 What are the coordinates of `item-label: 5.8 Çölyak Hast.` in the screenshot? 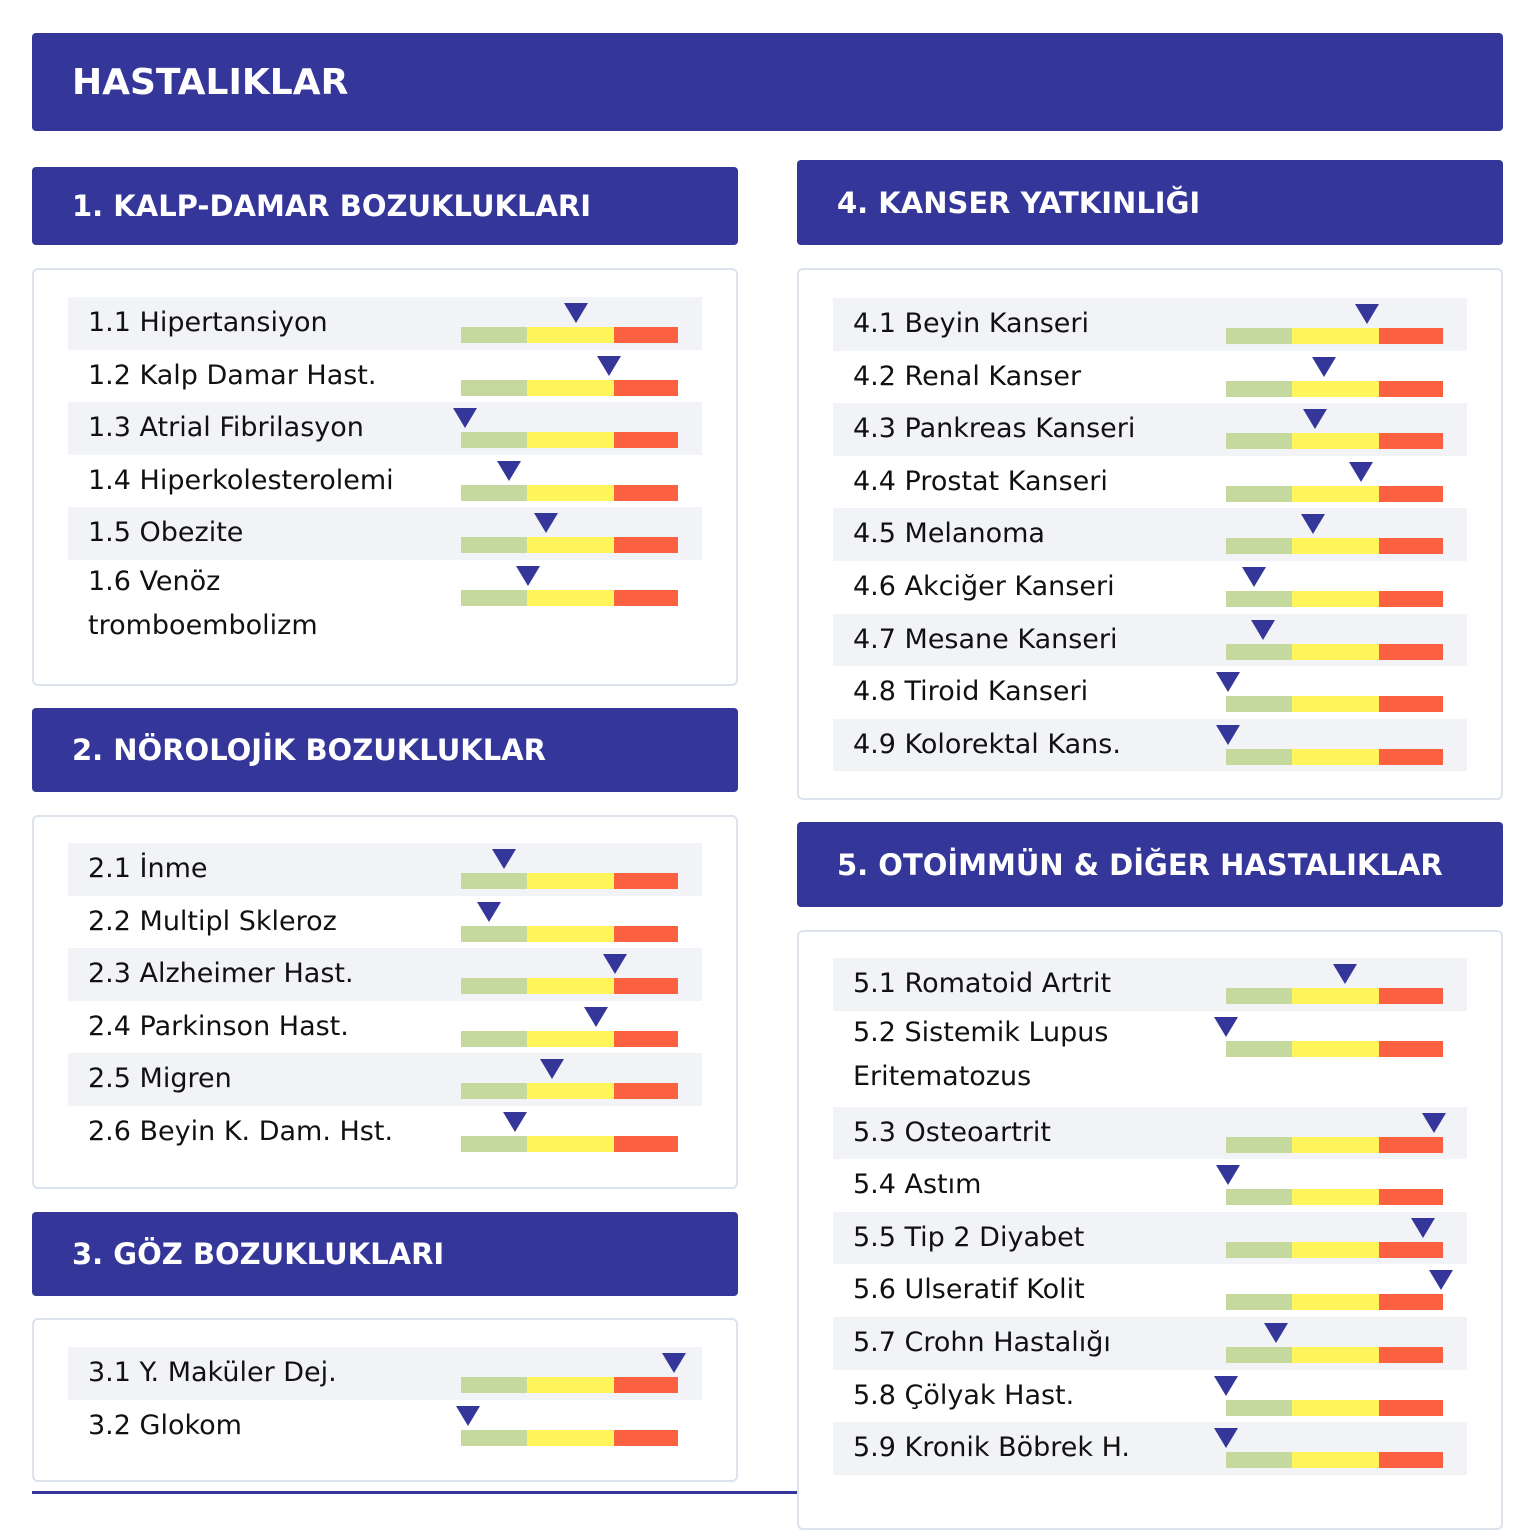 It's located at (964, 1395).